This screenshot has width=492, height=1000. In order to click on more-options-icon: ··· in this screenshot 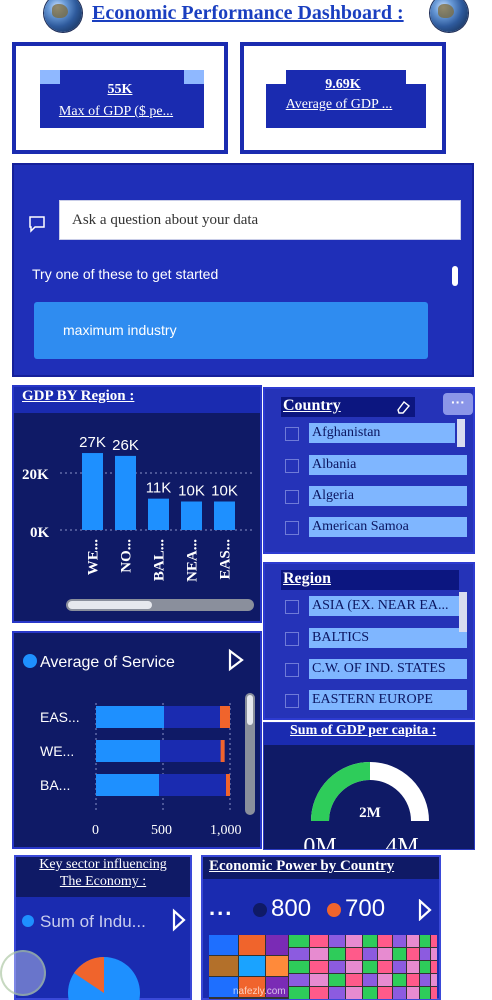, I will do `click(458, 404)`.